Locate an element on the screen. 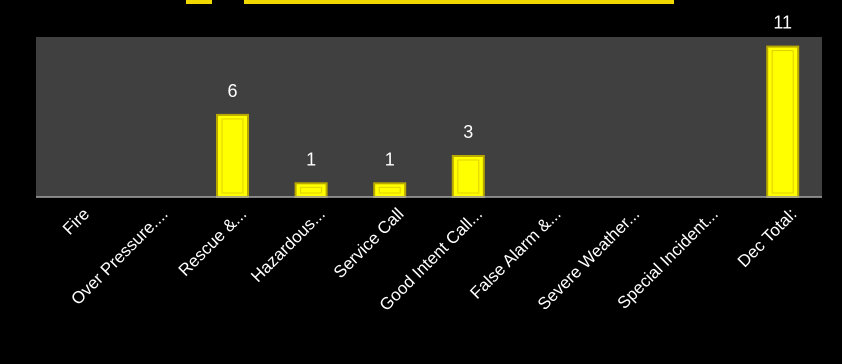 This screenshot has width=842, height=364. data-label-5: 3 is located at coordinates (468, 132).